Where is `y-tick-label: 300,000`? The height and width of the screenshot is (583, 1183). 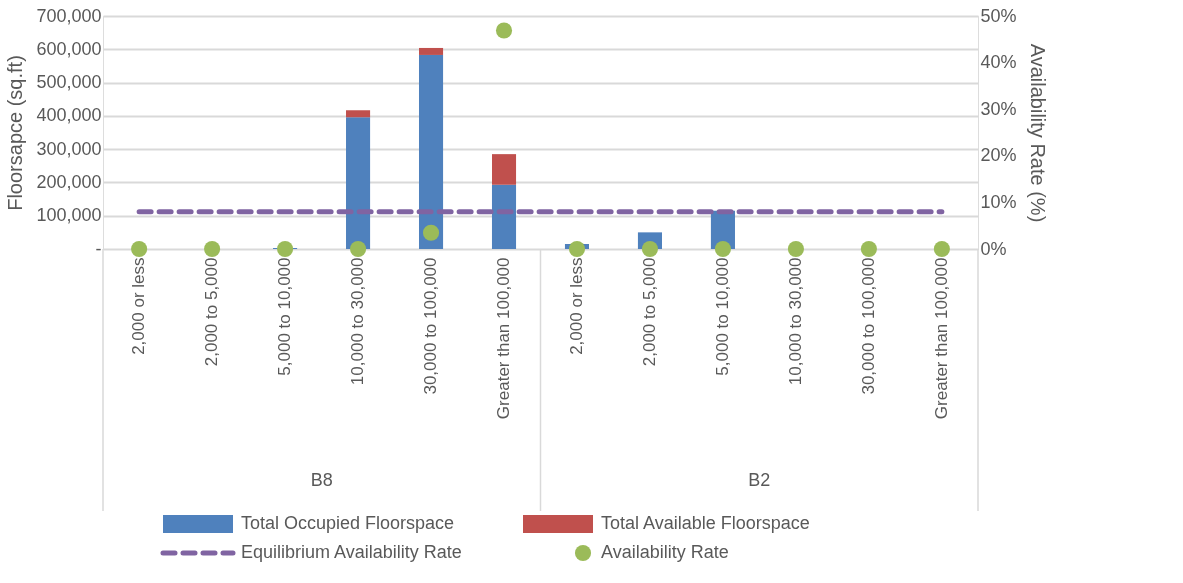 y-tick-label: 300,000 is located at coordinates (69, 148).